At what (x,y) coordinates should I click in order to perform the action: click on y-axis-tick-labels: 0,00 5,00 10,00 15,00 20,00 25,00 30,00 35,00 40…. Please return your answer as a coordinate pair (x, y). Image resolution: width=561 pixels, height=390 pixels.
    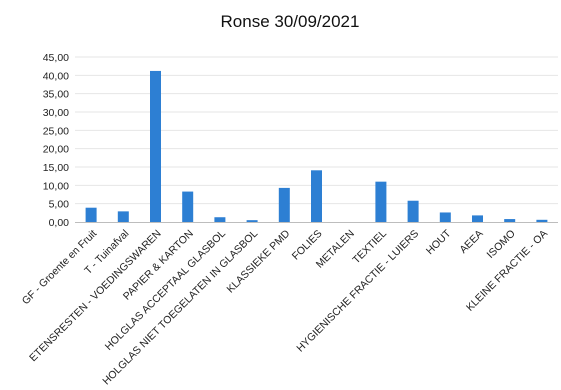
    Looking at the image, I should click on (56, 140).